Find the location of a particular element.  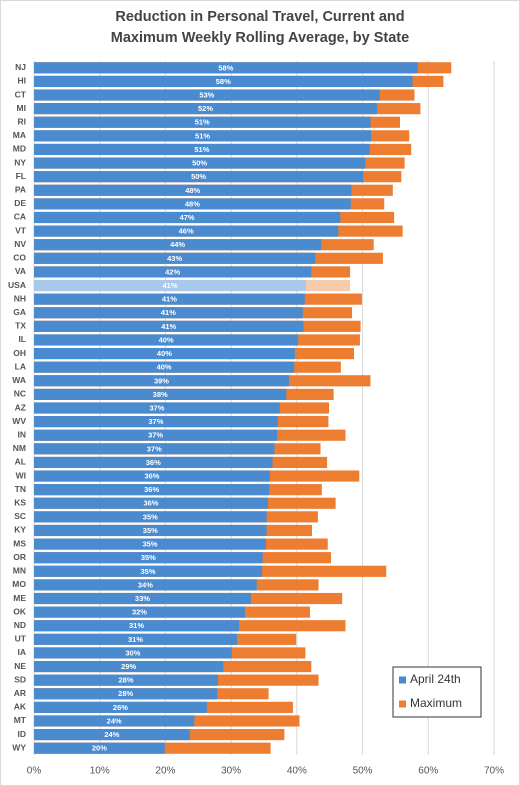

y-tick-label: TN is located at coordinates (20, 489).